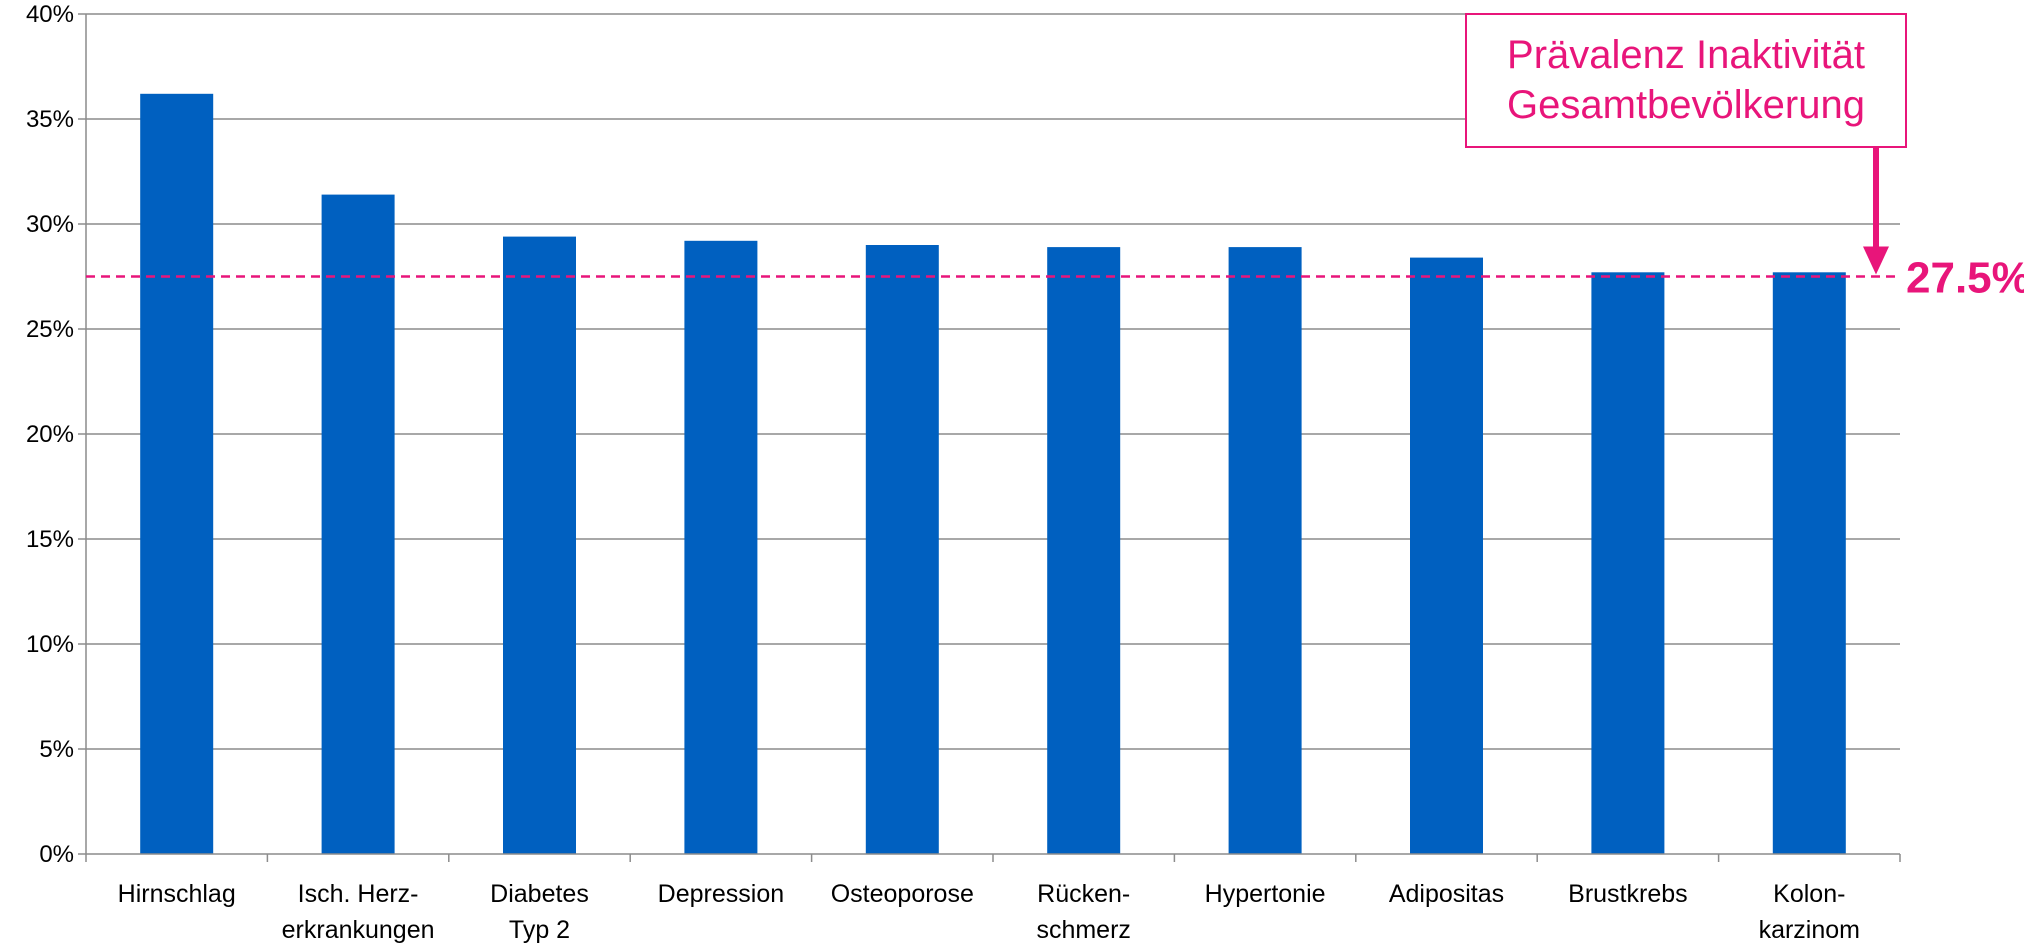  I want to click on callout-text: Prävalenz Inaktivität, so click(1686, 55).